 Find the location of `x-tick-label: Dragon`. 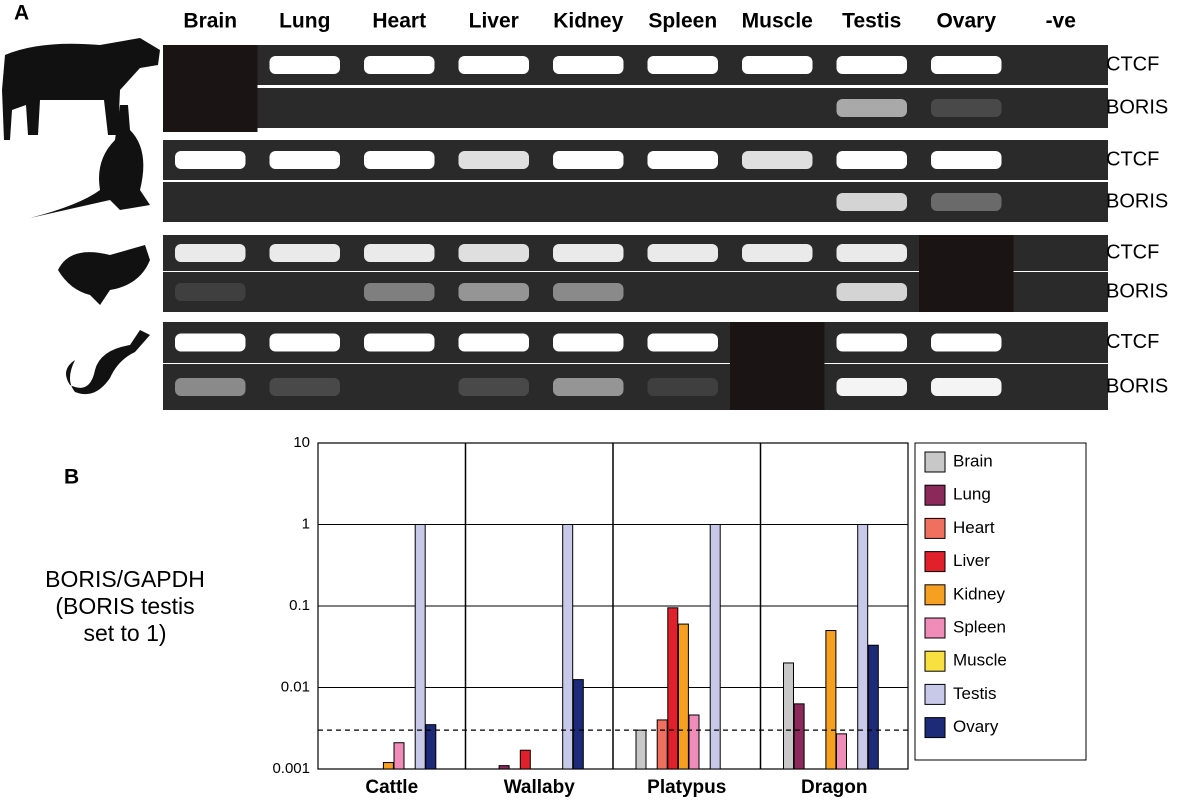

x-tick-label: Dragon is located at coordinates (834, 787).